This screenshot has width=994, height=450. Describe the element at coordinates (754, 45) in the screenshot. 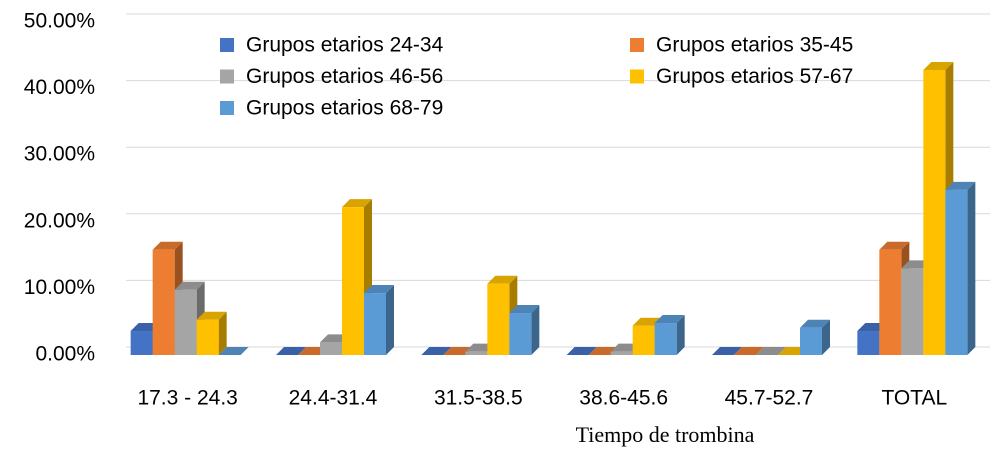

I see `legend-label: Grupos etarios 35-45` at that location.